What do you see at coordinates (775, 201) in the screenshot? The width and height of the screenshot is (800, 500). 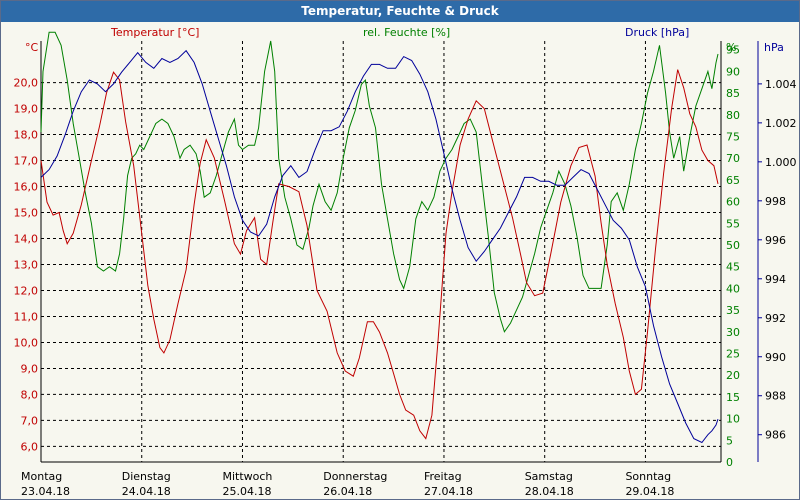 I see `pressure-tick-label: 998` at bounding box center [775, 201].